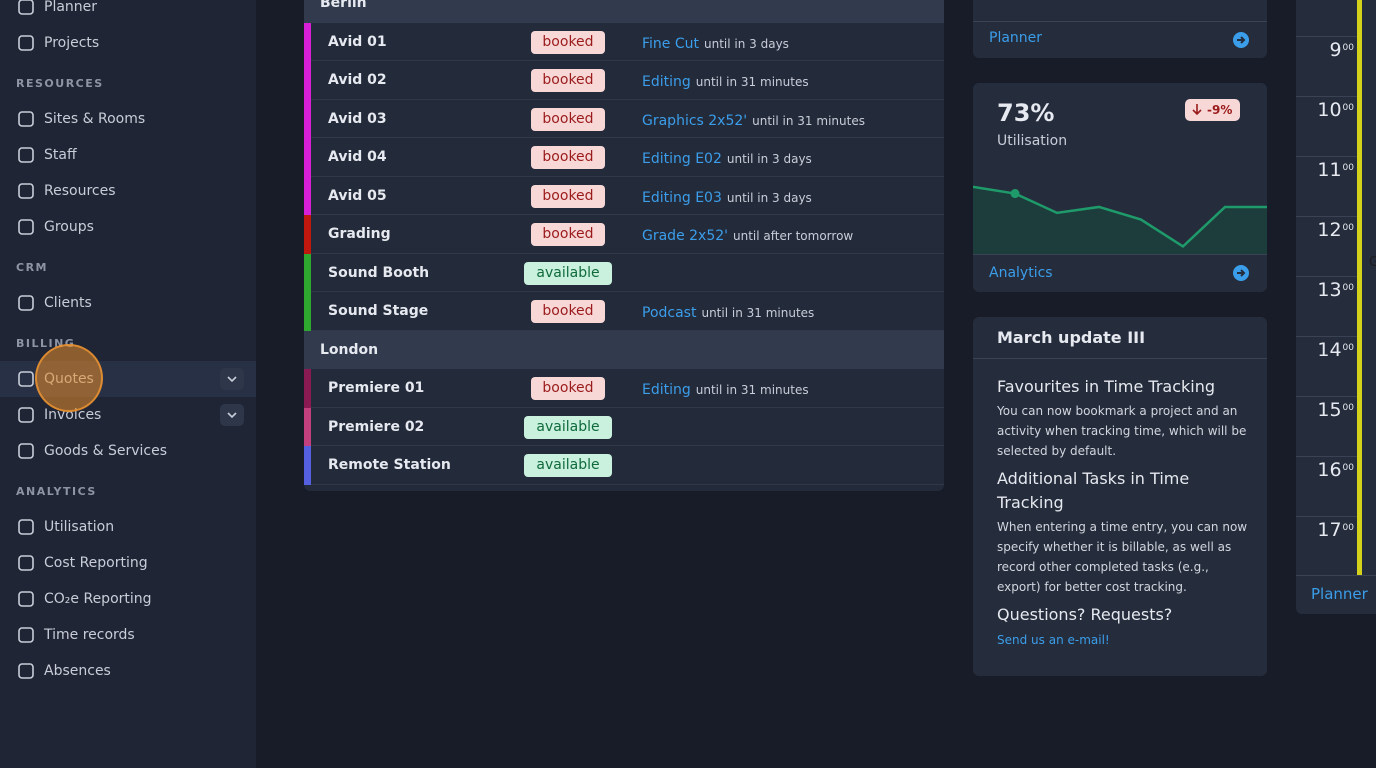 The height and width of the screenshot is (768, 1376). I want to click on nav-item: Projects, so click(72, 43).